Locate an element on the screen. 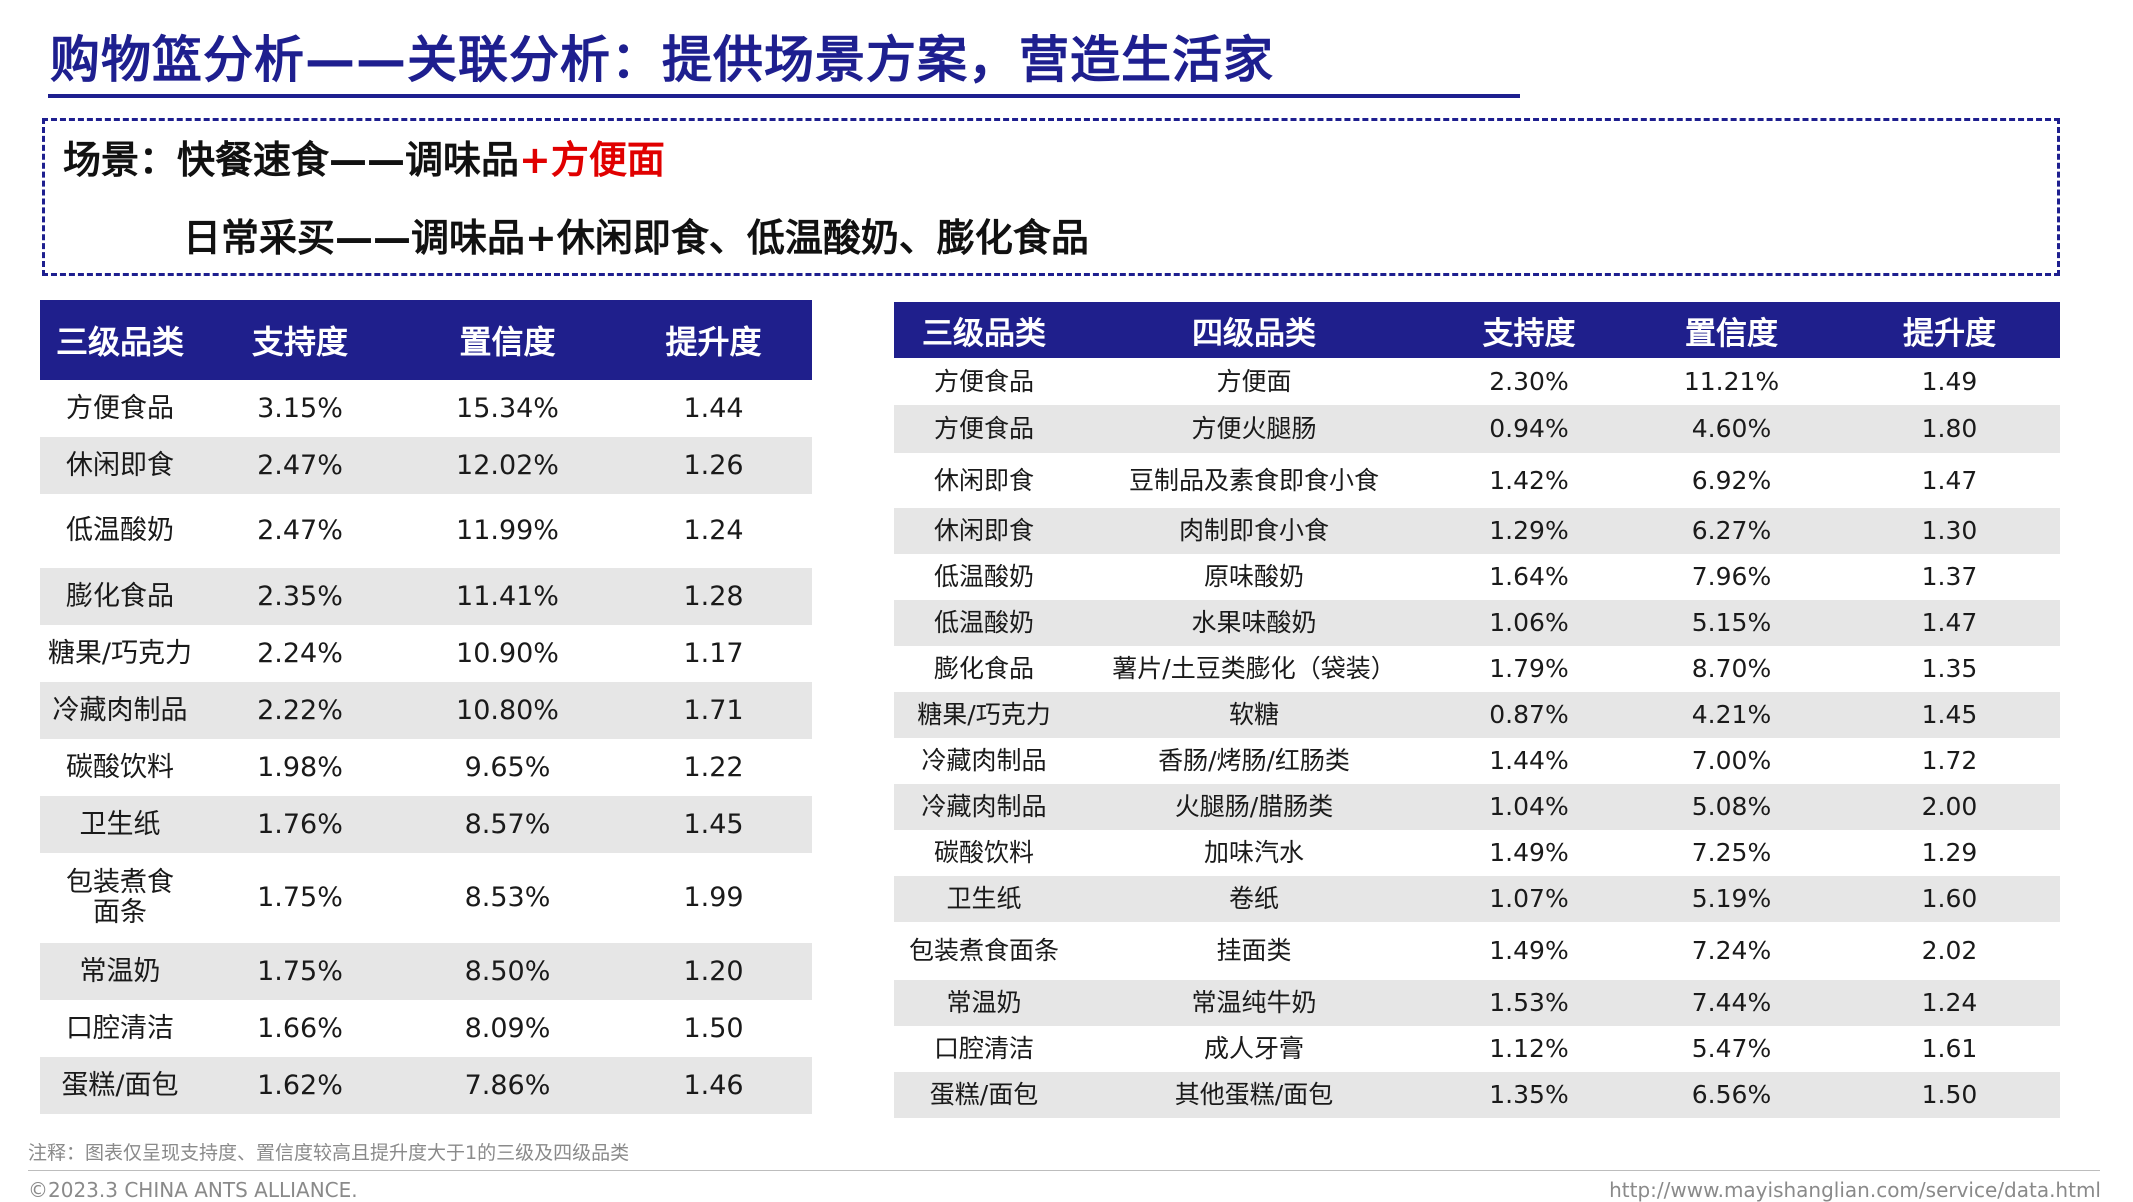 Image resolution: width=2133 pixels, height=1202 pixels. cell-confidence: 11.99% is located at coordinates (507, 530).